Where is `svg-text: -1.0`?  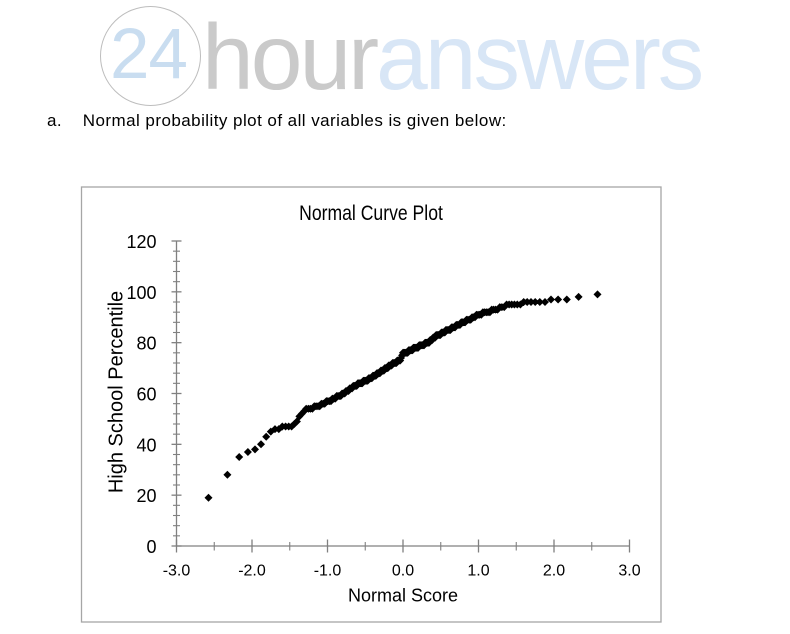 svg-text: -1.0 is located at coordinates (328, 570).